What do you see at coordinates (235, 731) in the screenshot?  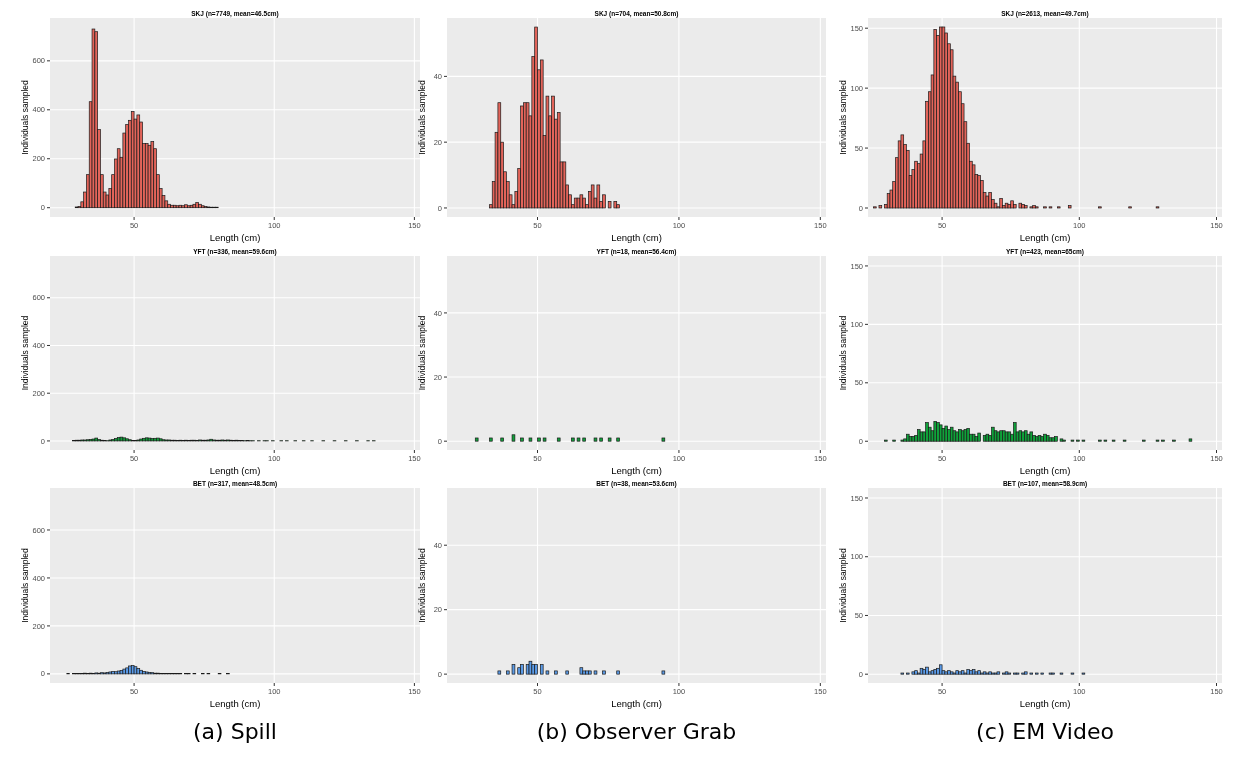 I see `text: (a) Spill` at bounding box center [235, 731].